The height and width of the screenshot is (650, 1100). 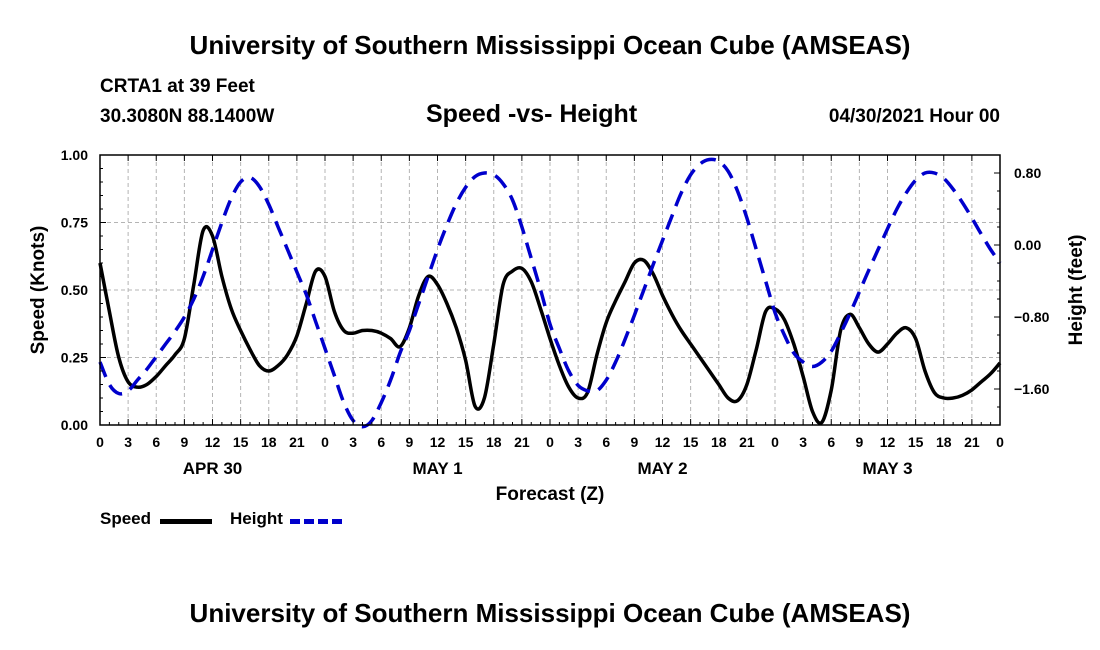 I want to click on day-label: MAY 2, so click(x=662, y=468).